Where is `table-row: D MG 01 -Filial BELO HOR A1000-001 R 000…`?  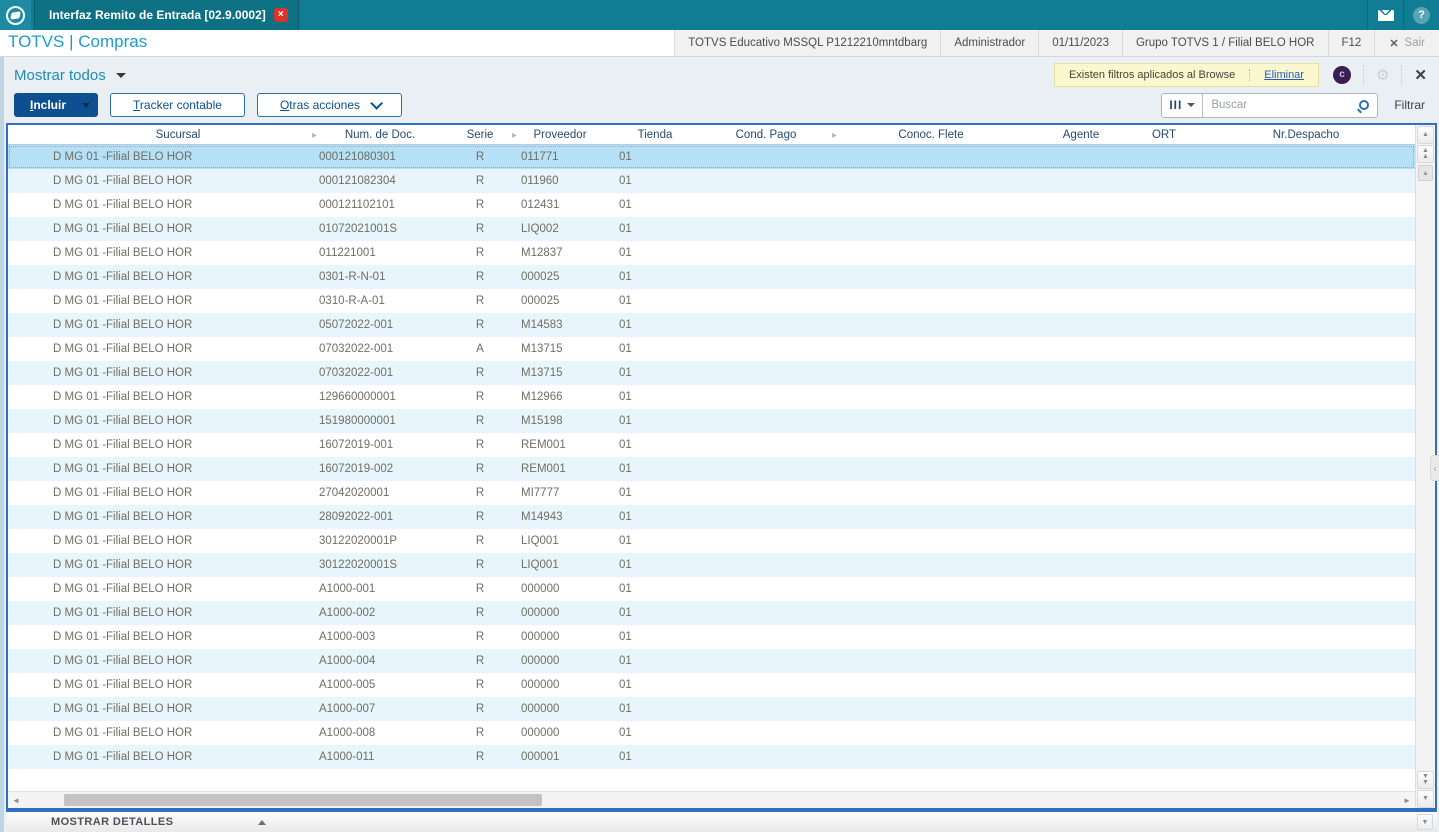 table-row: D MG 01 -Filial BELO HOR A1000-001 R 000… is located at coordinates (711, 589).